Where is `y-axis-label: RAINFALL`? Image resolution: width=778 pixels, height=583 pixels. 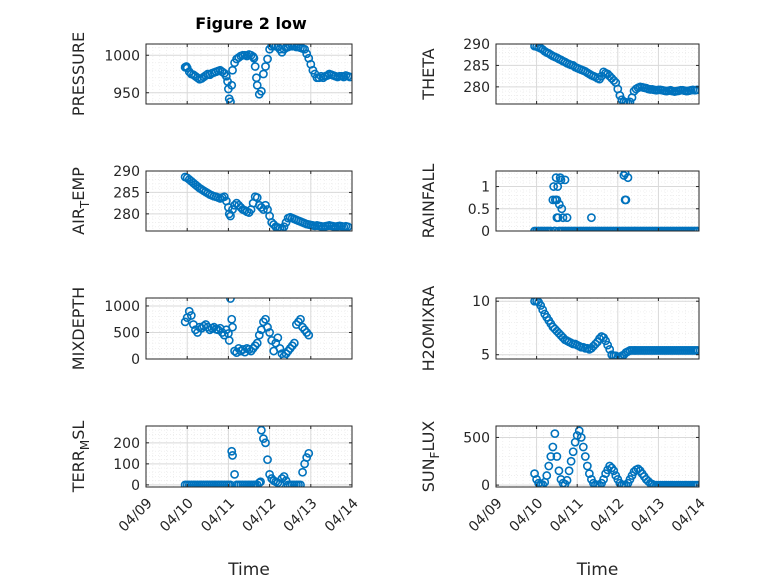 y-axis-label: RAINFALL is located at coordinates (428, 201).